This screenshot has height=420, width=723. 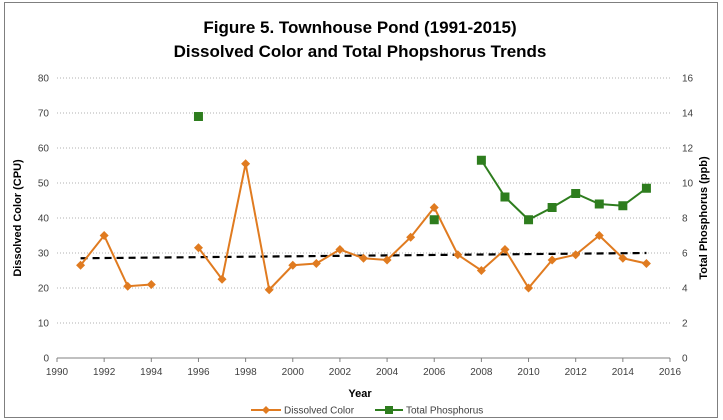 I want to click on y-axis-label: Dissolved Color (CPU), so click(x=18, y=218).